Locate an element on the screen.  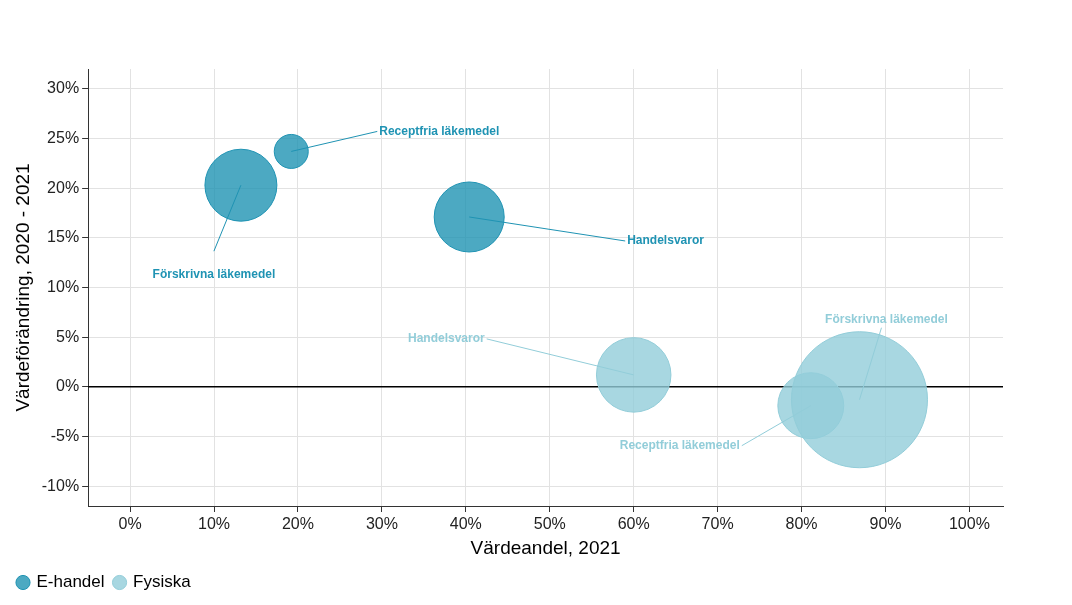
x-tick-label: 40% is located at coordinates (465, 524).